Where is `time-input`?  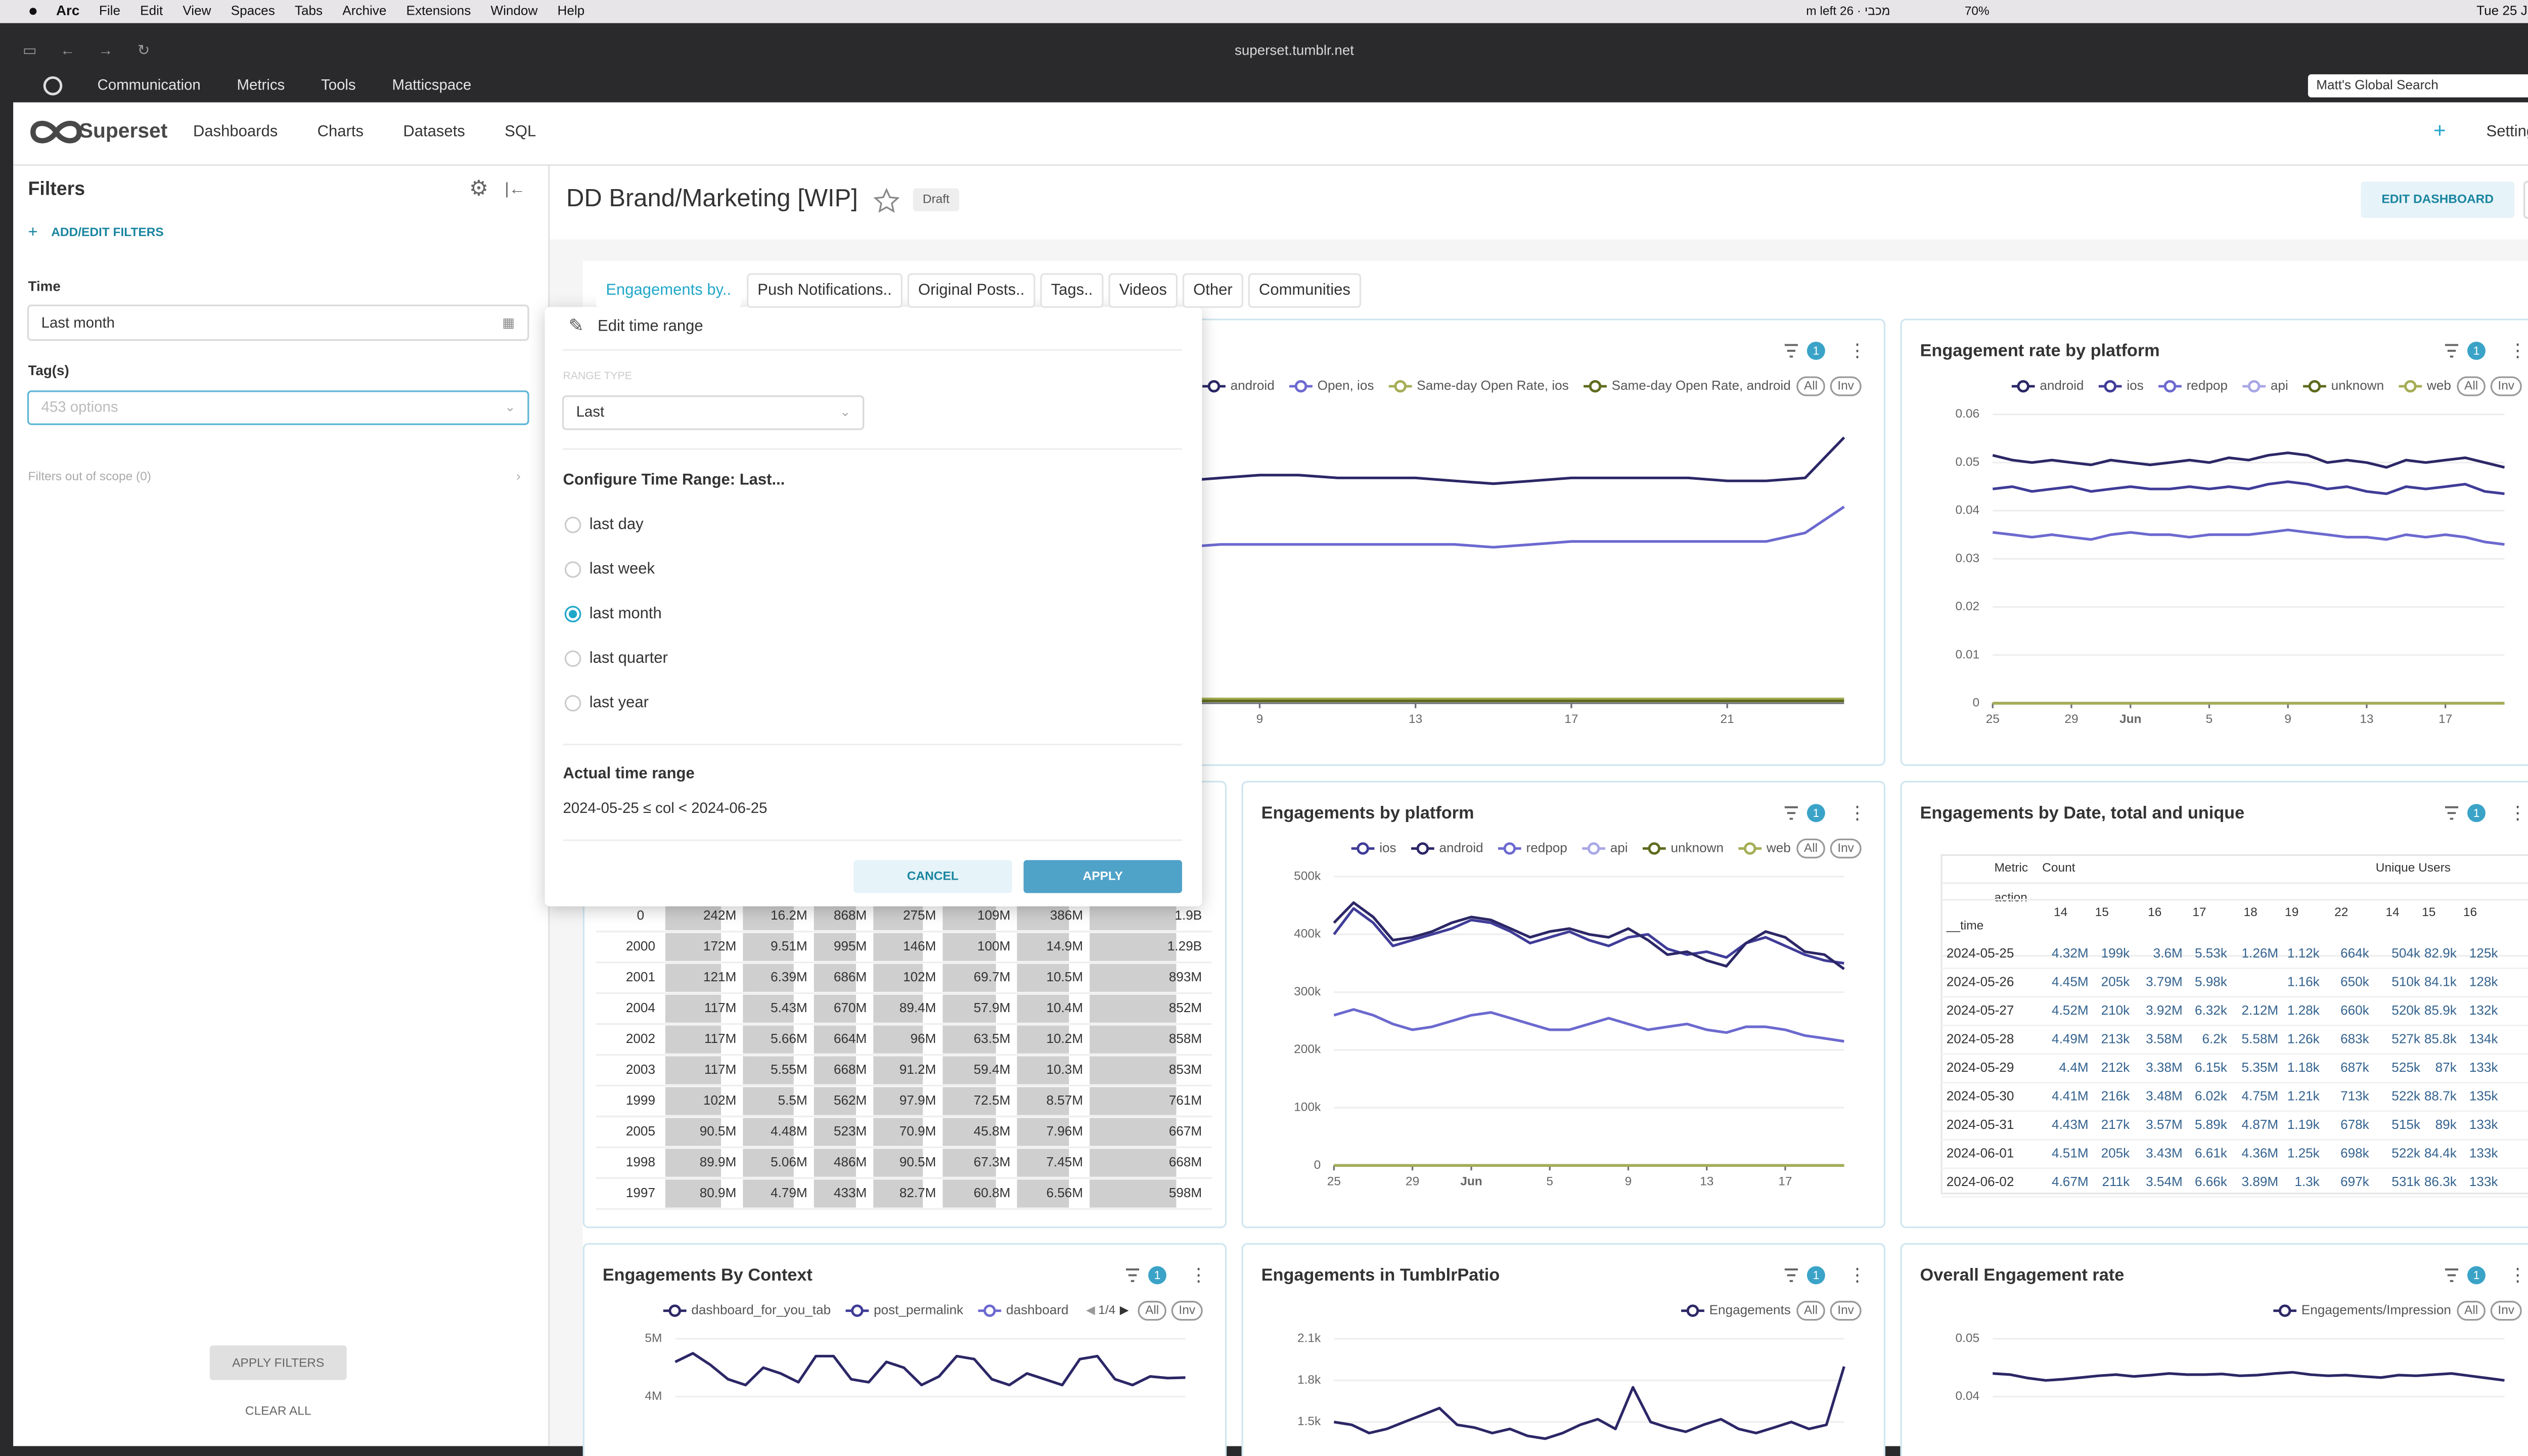 time-input is located at coordinates (278, 322).